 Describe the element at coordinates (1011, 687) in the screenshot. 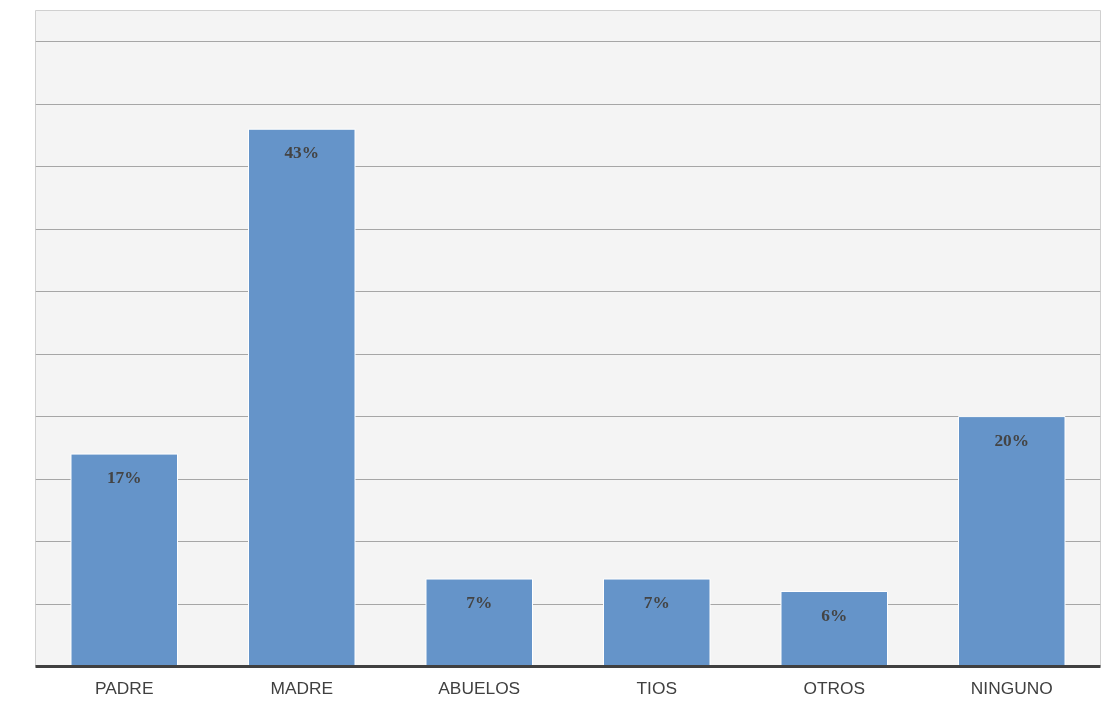

I see `x-tick-label: NINGUNO` at that location.